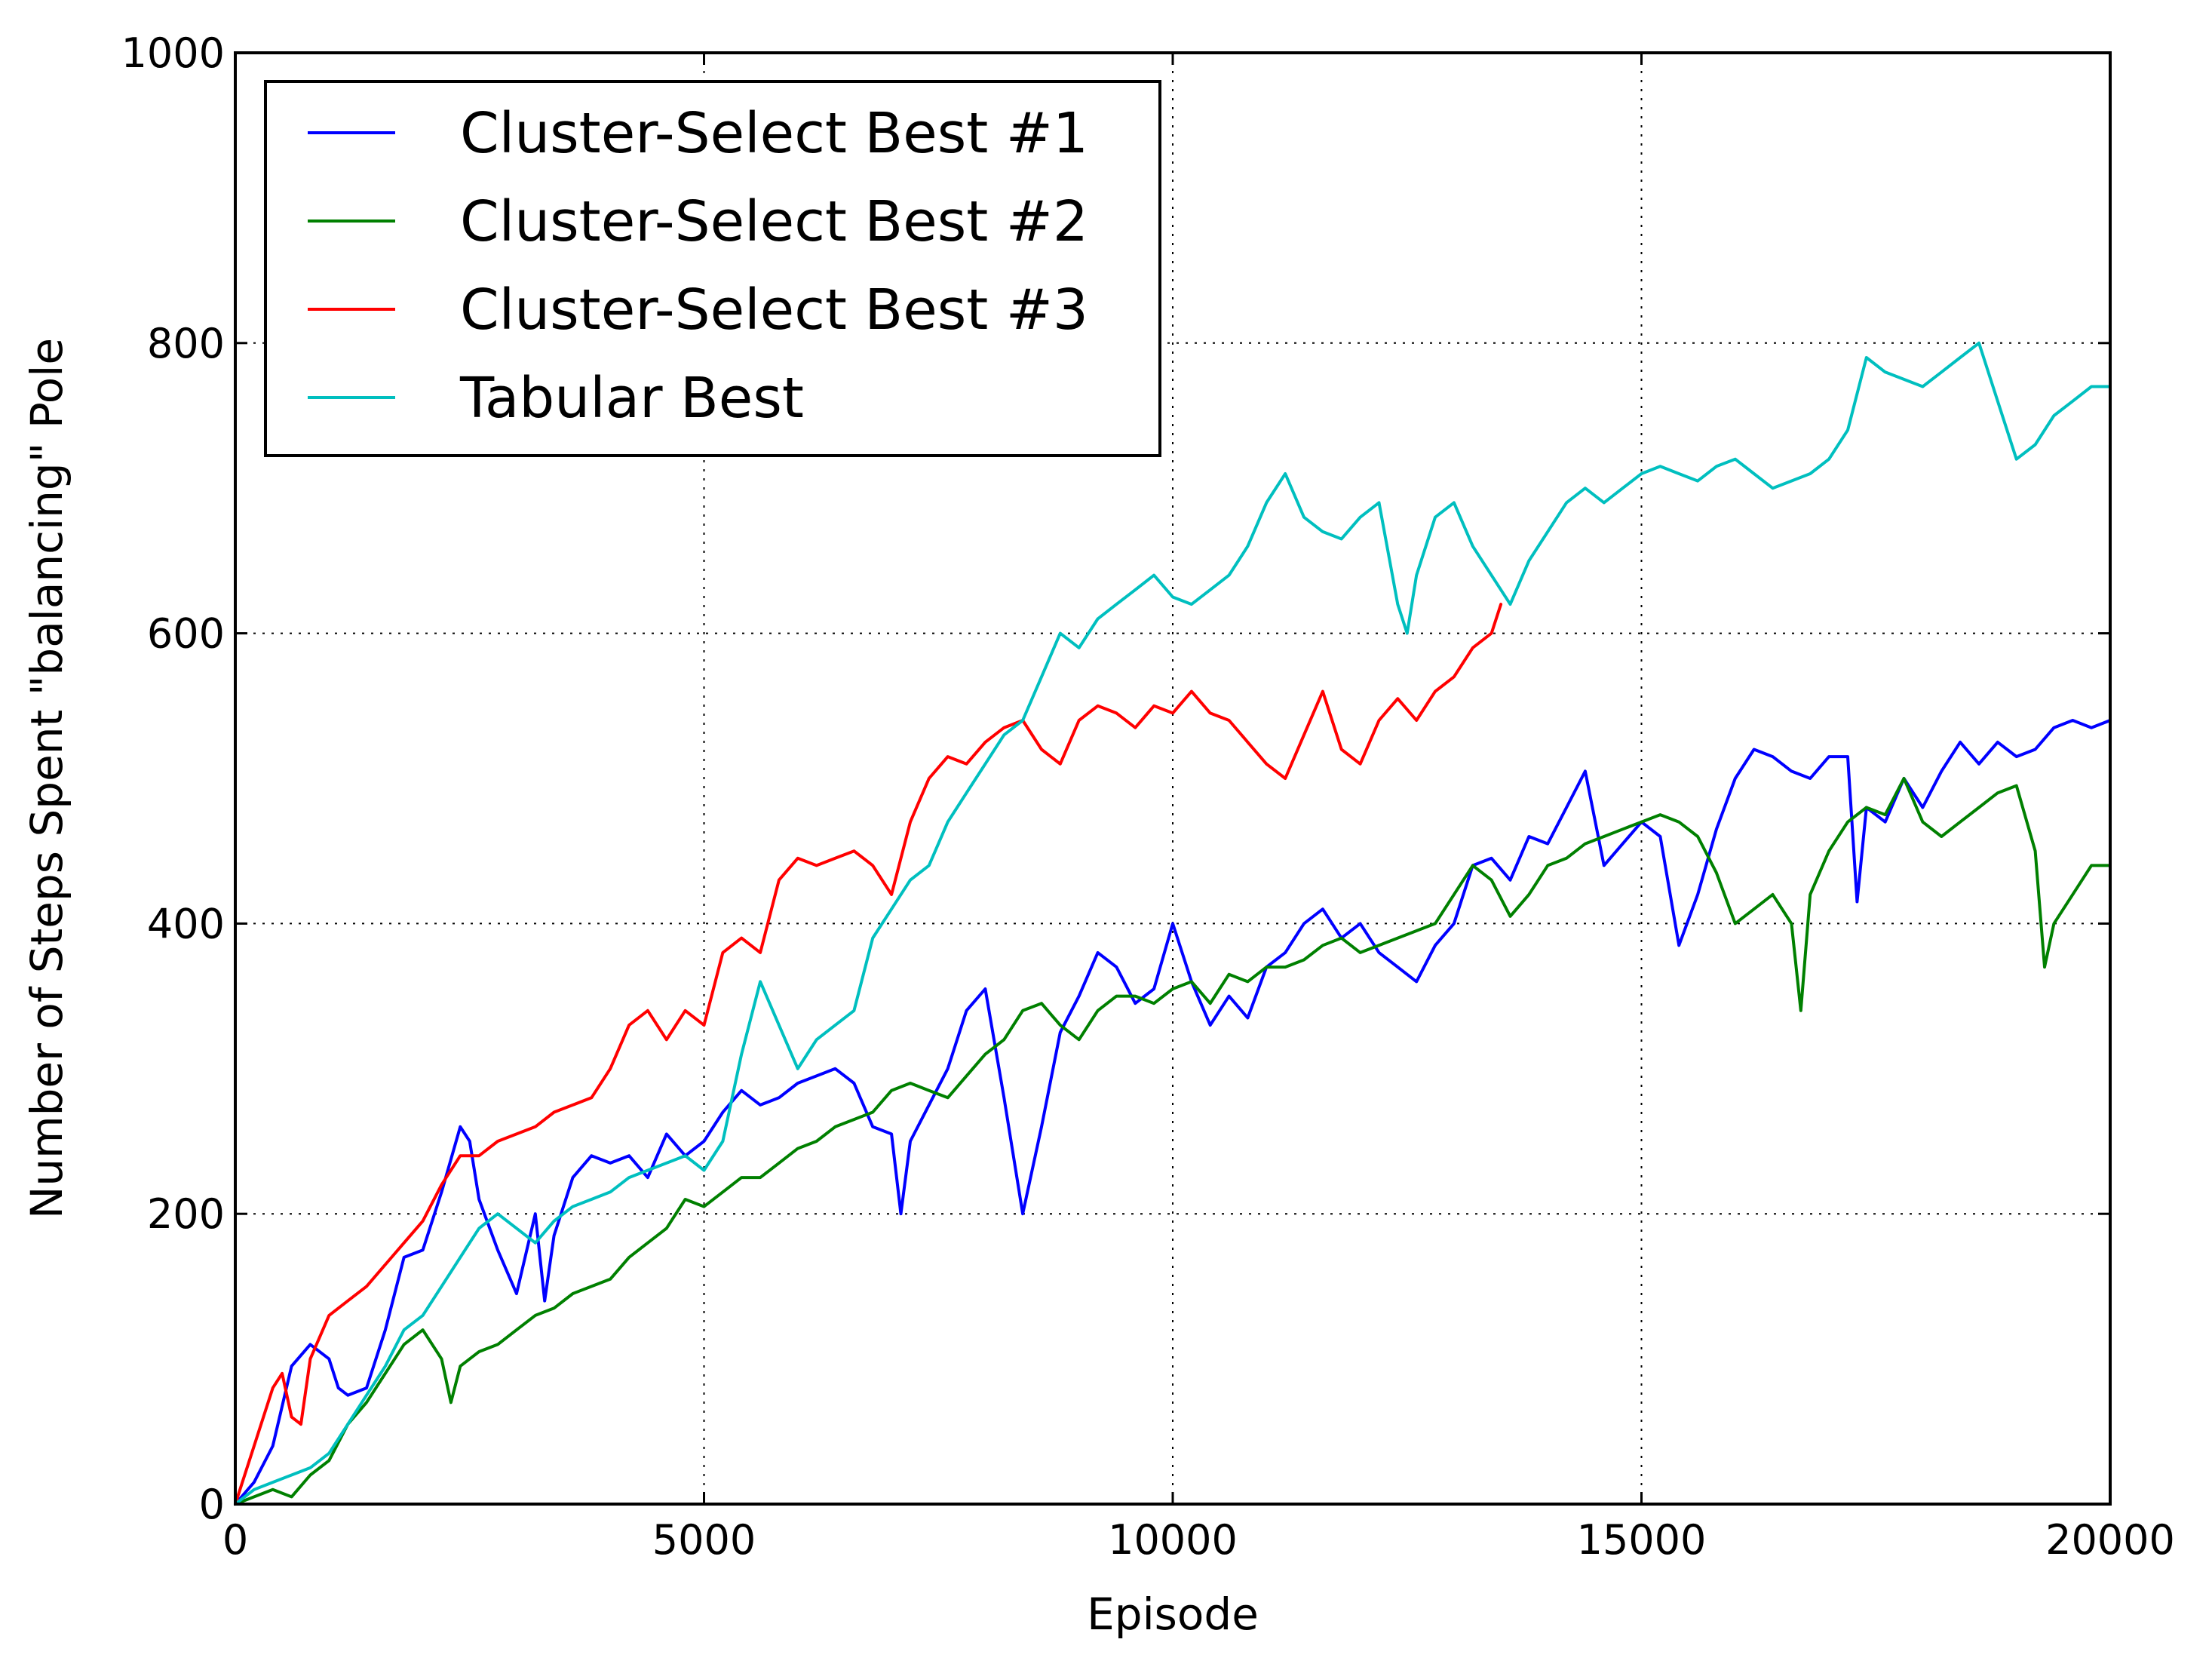 The image size is (2212, 1667). Describe the element at coordinates (631, 398) in the screenshot. I see `legend-label: Tabular Best` at that location.